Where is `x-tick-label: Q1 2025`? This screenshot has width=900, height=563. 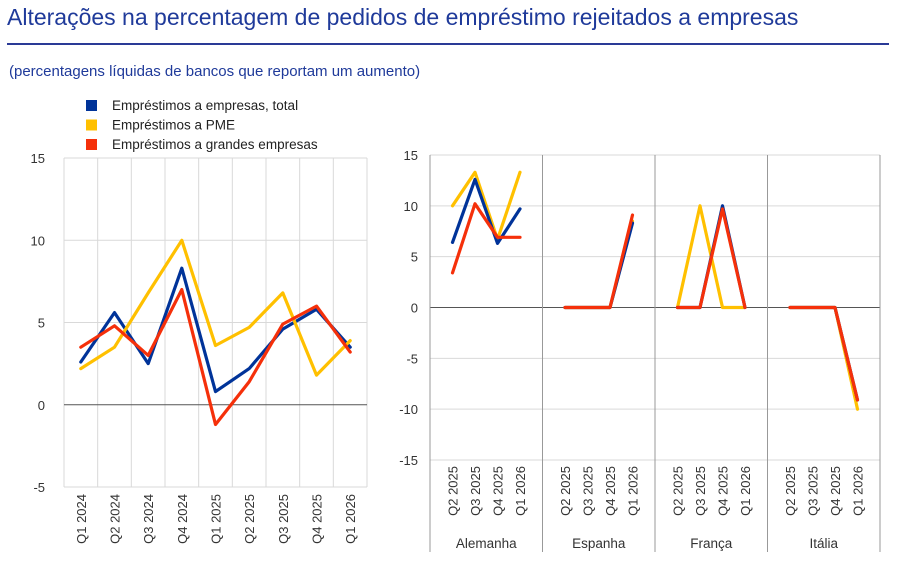
x-tick-label: Q1 2025 is located at coordinates (216, 519).